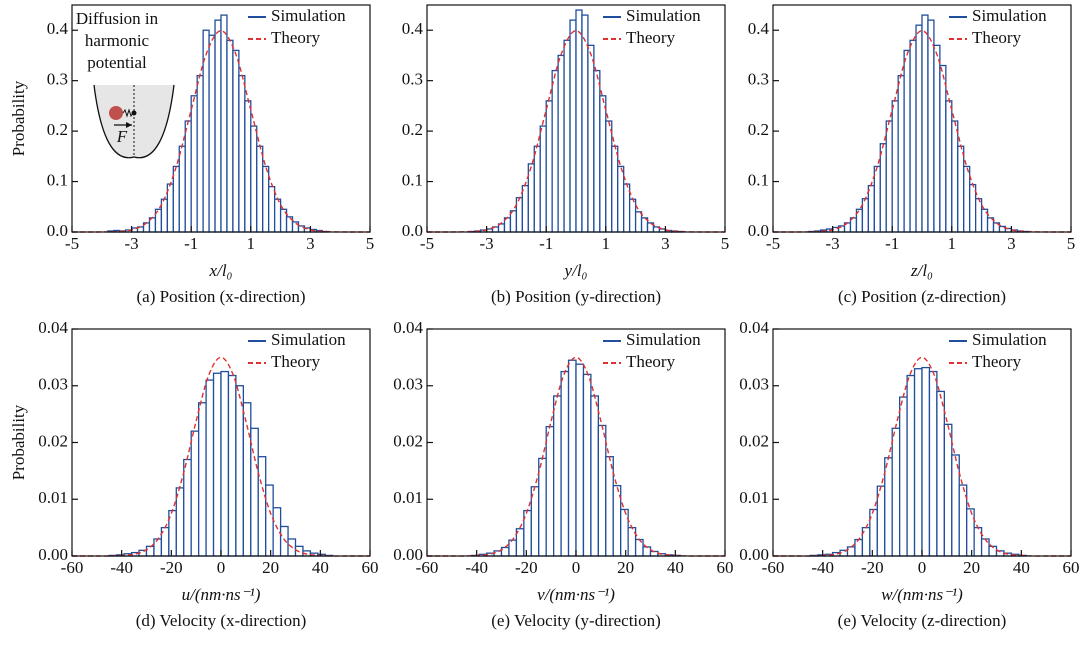  Describe the element at coordinates (576, 594) in the screenshot. I see `x-axis-label: v/(nm·ns⁻¹)` at that location.